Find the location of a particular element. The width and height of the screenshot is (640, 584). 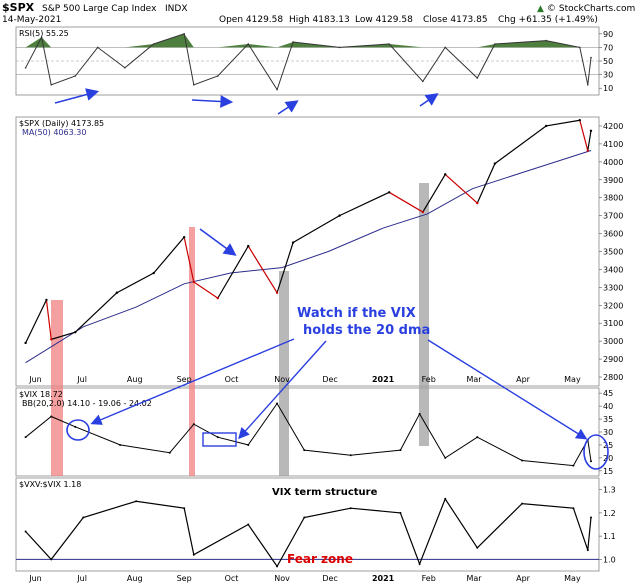

rsi-line is located at coordinates (308, 62).